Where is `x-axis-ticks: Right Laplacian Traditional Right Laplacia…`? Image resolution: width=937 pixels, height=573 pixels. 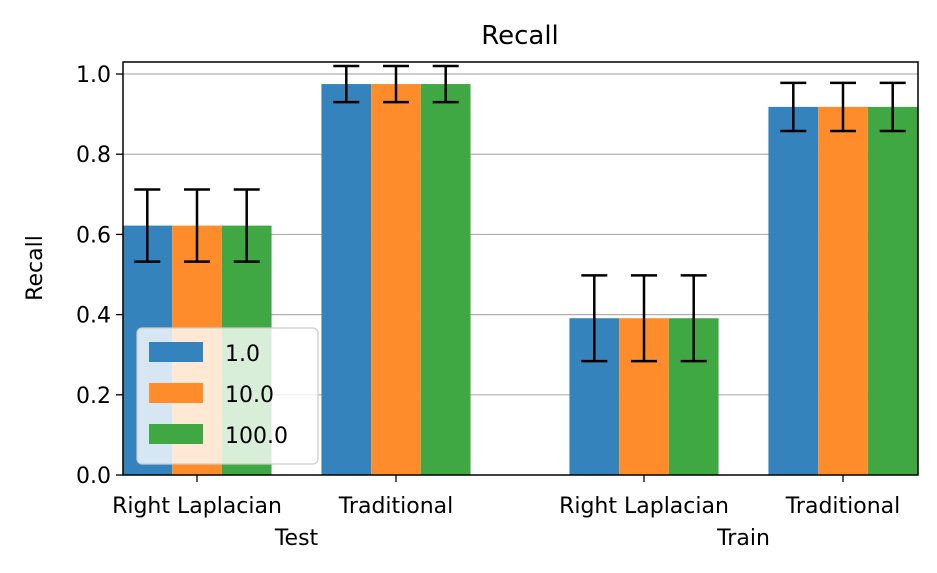
x-axis-ticks: Right Laplacian Traditional Right Laplacia… is located at coordinates (506, 513).